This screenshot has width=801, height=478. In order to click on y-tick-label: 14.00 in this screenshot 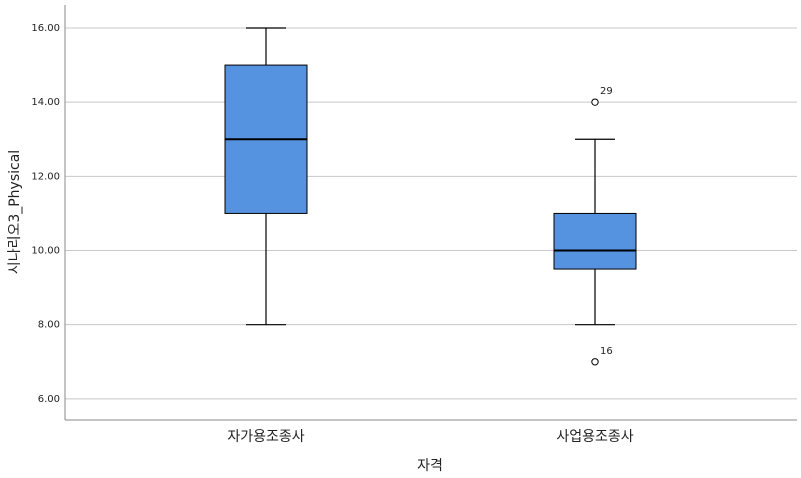, I will do `click(45, 102)`.